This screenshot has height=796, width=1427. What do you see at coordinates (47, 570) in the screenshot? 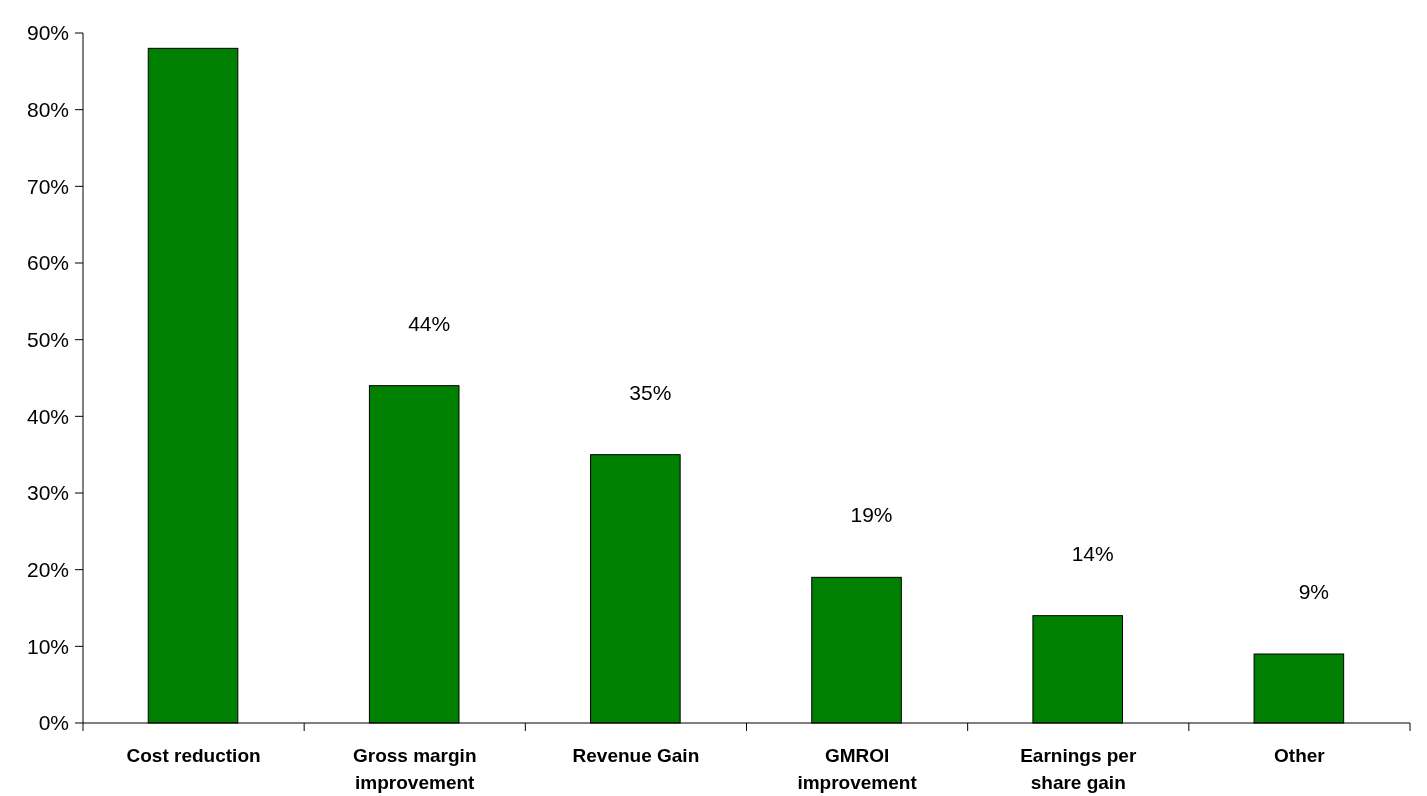
I see `y-tick-label: 20%` at bounding box center [47, 570].